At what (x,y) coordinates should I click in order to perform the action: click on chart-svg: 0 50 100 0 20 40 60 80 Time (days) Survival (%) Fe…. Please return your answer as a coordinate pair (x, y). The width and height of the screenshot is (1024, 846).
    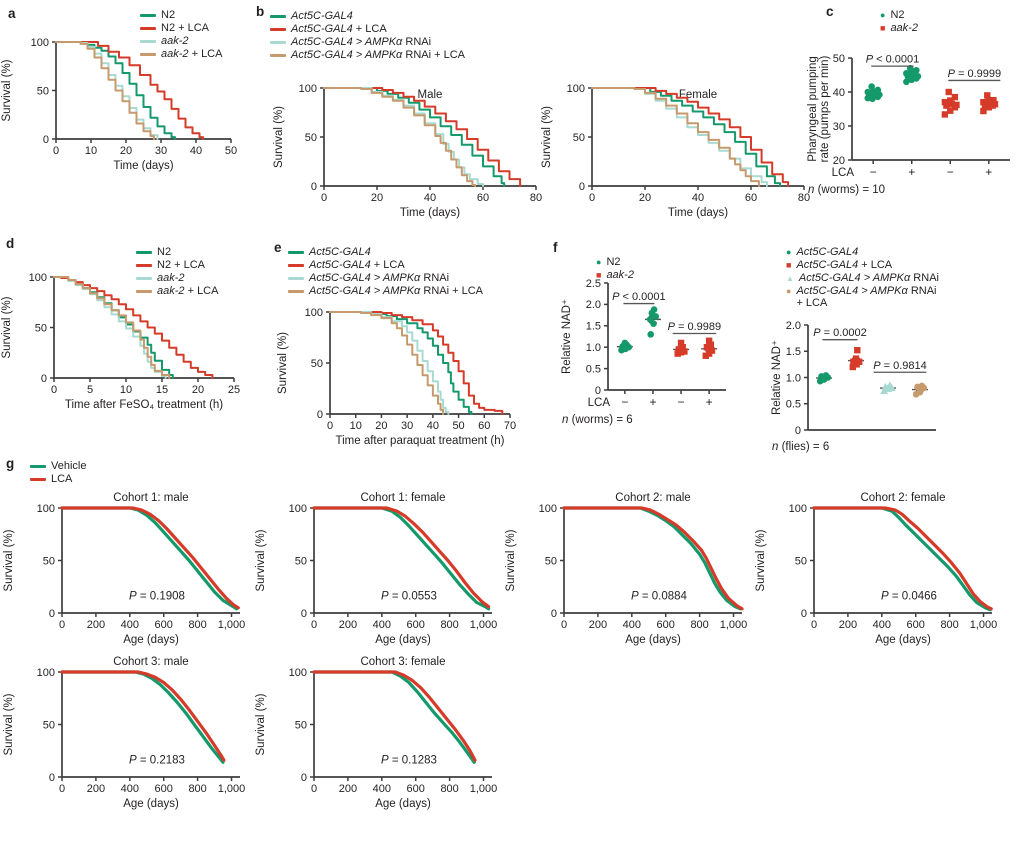
    Looking at the image, I should click on (675, 151).